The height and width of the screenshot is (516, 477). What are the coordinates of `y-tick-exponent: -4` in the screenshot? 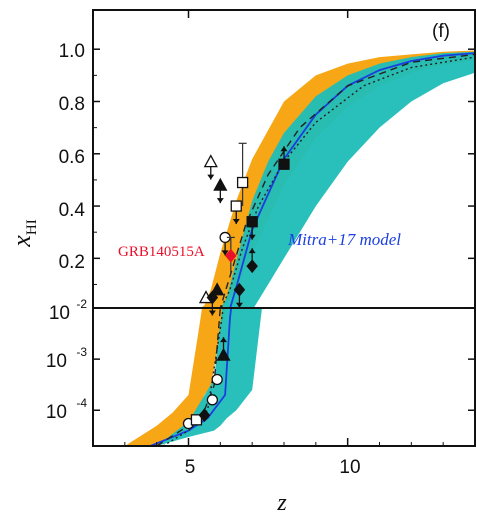 It's located at (81, 403).